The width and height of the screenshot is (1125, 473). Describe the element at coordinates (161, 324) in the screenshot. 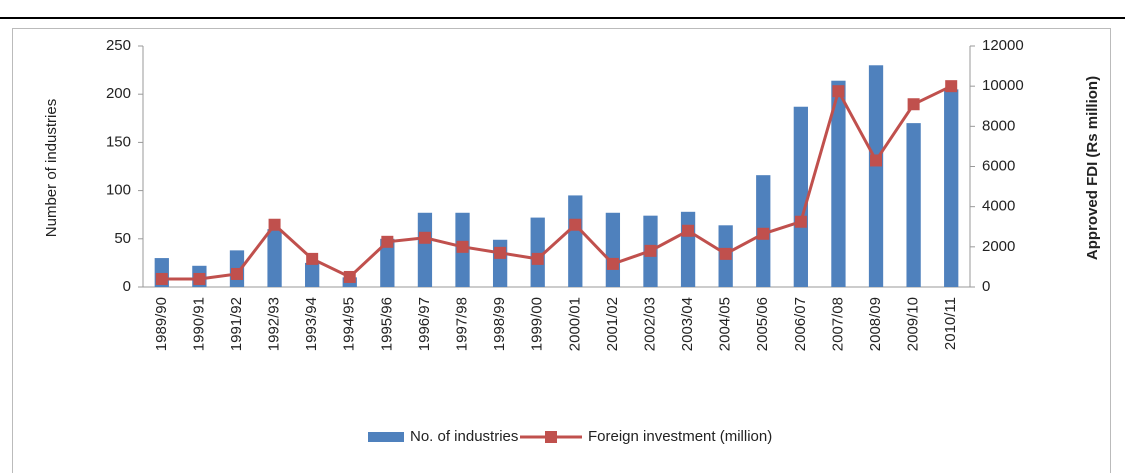

I see `x-tick-label: 1989/90` at that location.